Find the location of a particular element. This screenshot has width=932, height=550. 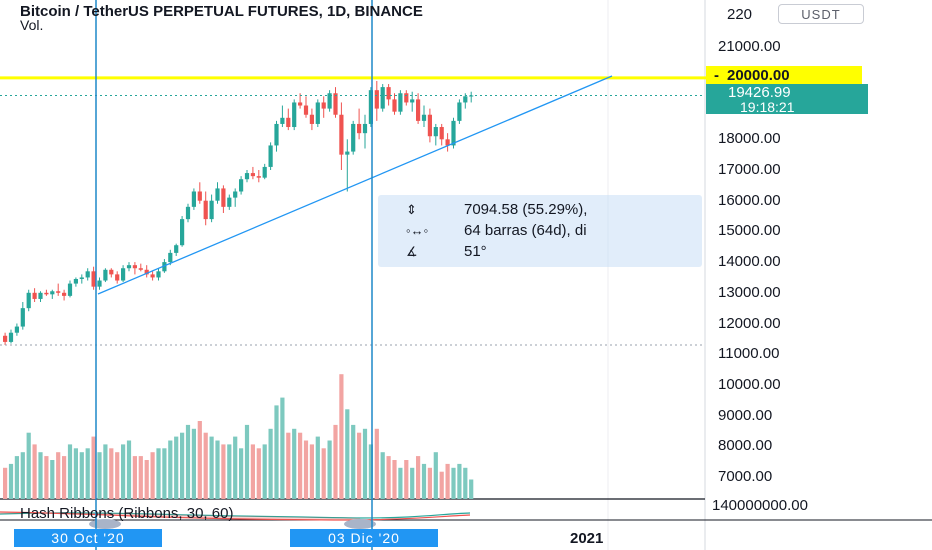

volume-label: Vol. is located at coordinates (32, 25).